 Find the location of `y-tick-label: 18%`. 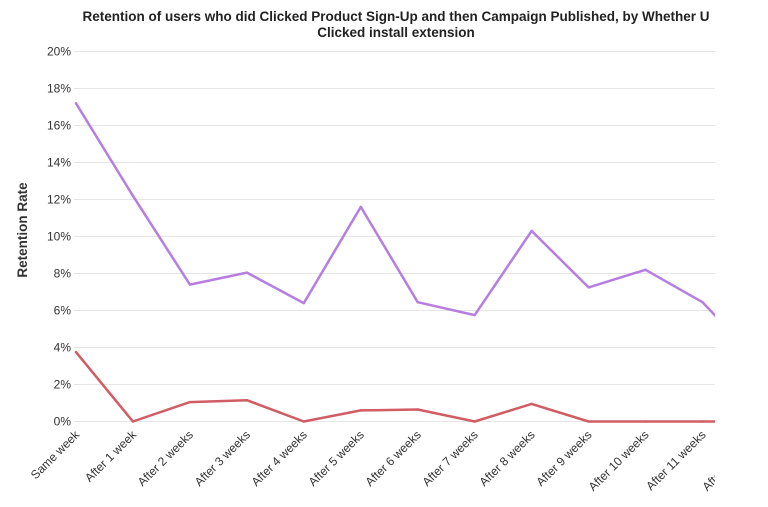

y-tick-label: 18% is located at coordinates (59, 89).